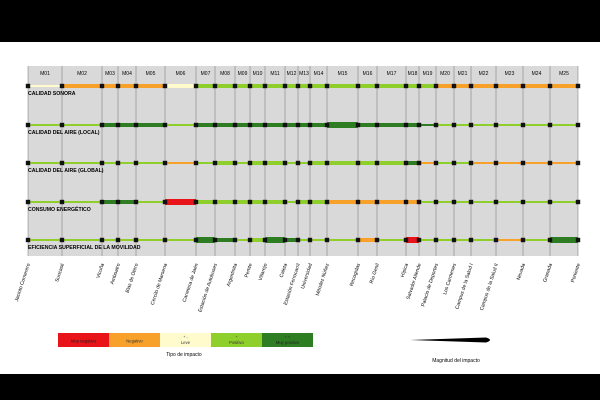 This screenshot has height=400, width=600. What do you see at coordinates (284, 271) in the screenshot?
I see `station-label: Caleta` at bounding box center [284, 271].